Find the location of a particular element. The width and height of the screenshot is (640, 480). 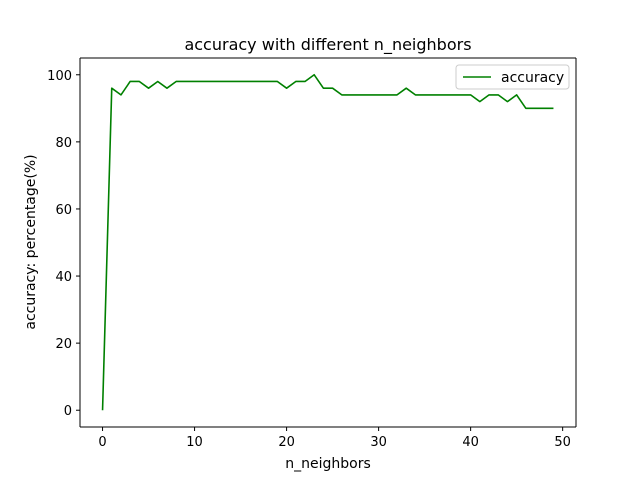

x-tick-label: 30 is located at coordinates (378, 442).